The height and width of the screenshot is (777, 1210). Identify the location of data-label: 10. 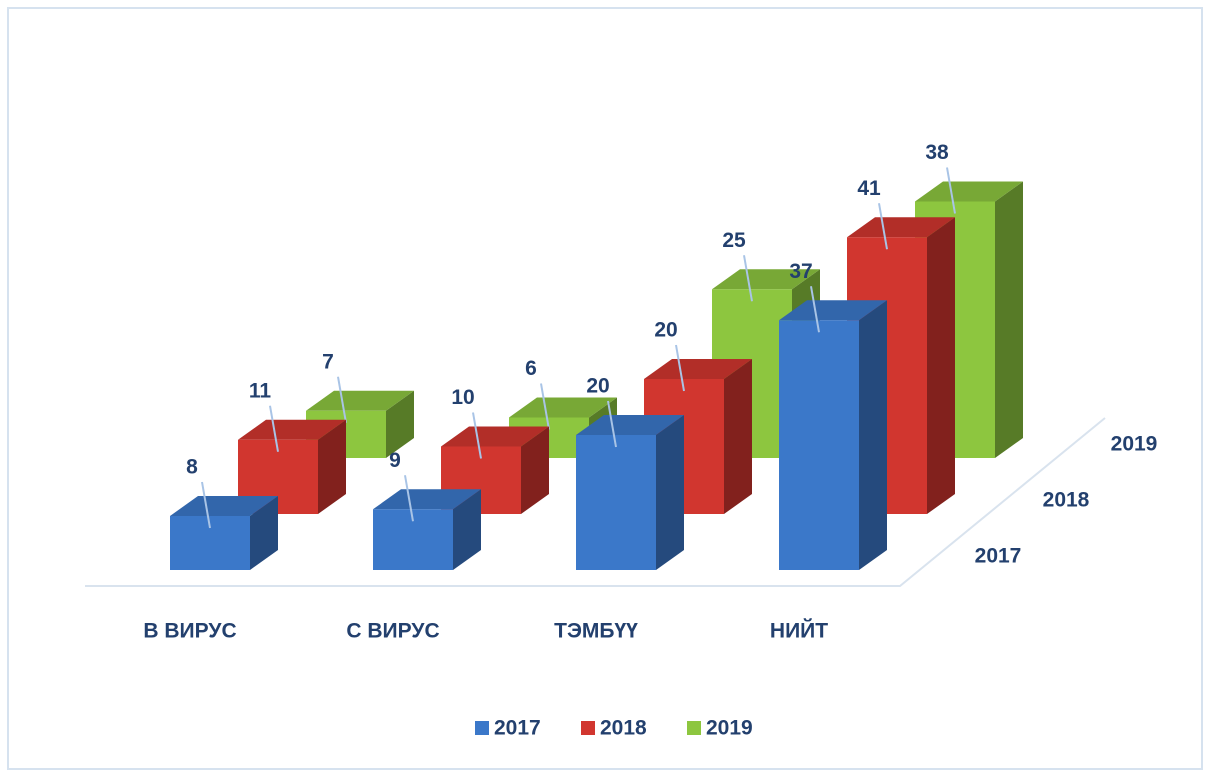
(462, 397).